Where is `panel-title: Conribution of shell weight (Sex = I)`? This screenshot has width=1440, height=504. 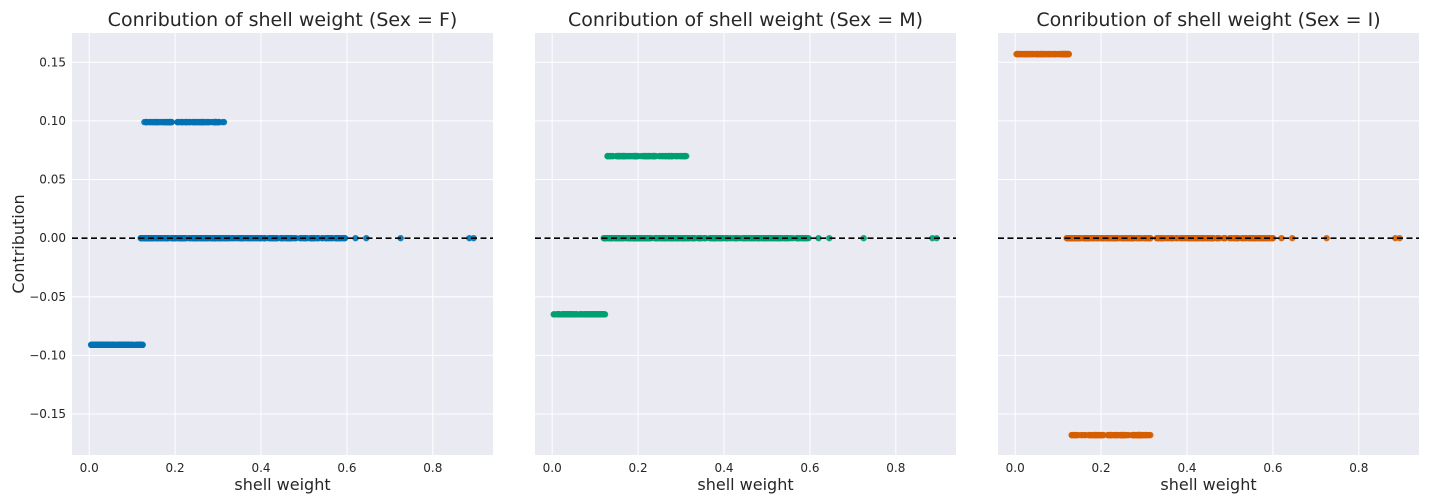 panel-title: Conribution of shell weight (Sex = I) is located at coordinates (1208, 20).